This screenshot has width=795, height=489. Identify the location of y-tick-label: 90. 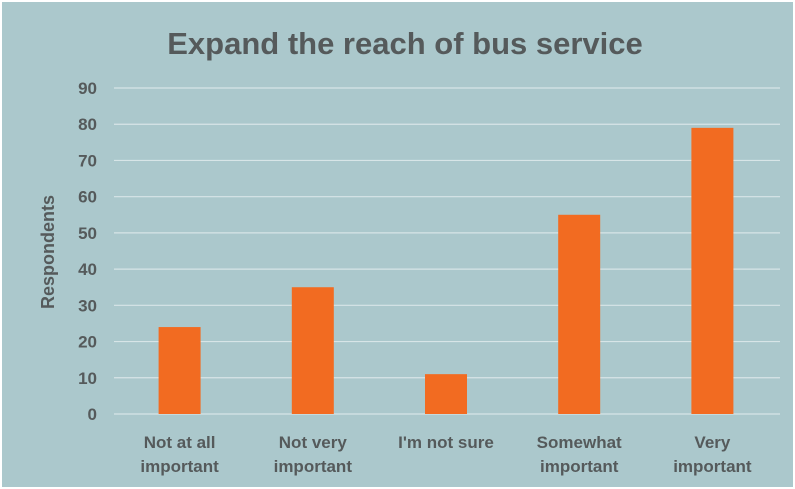
(87, 88).